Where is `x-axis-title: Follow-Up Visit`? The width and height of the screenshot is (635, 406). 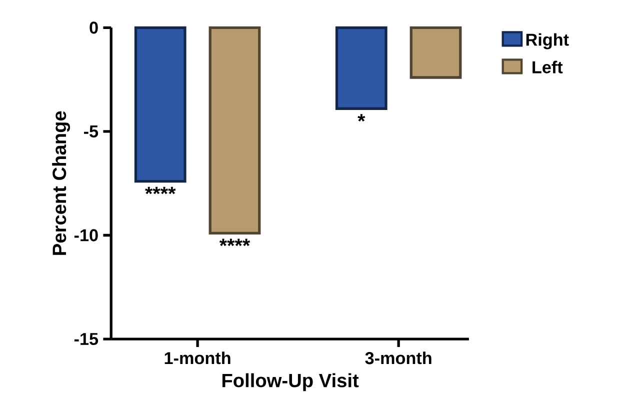
x-axis-title: Follow-Up Visit is located at coordinates (290, 382).